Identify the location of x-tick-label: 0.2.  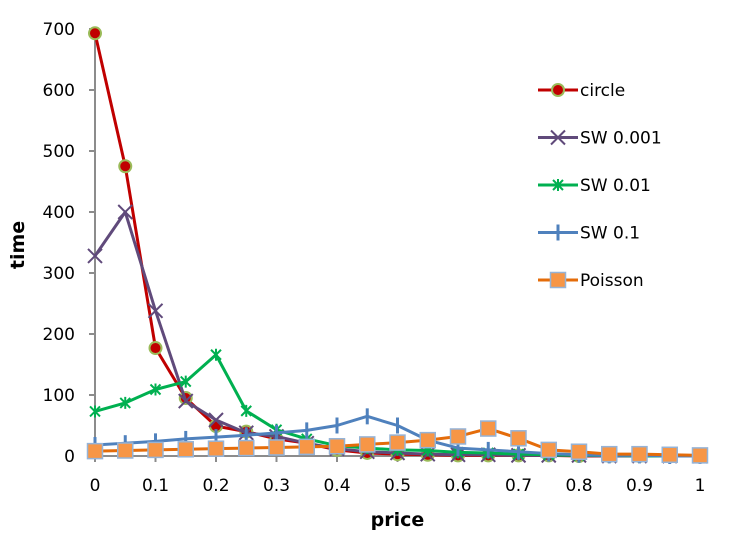
(215, 486).